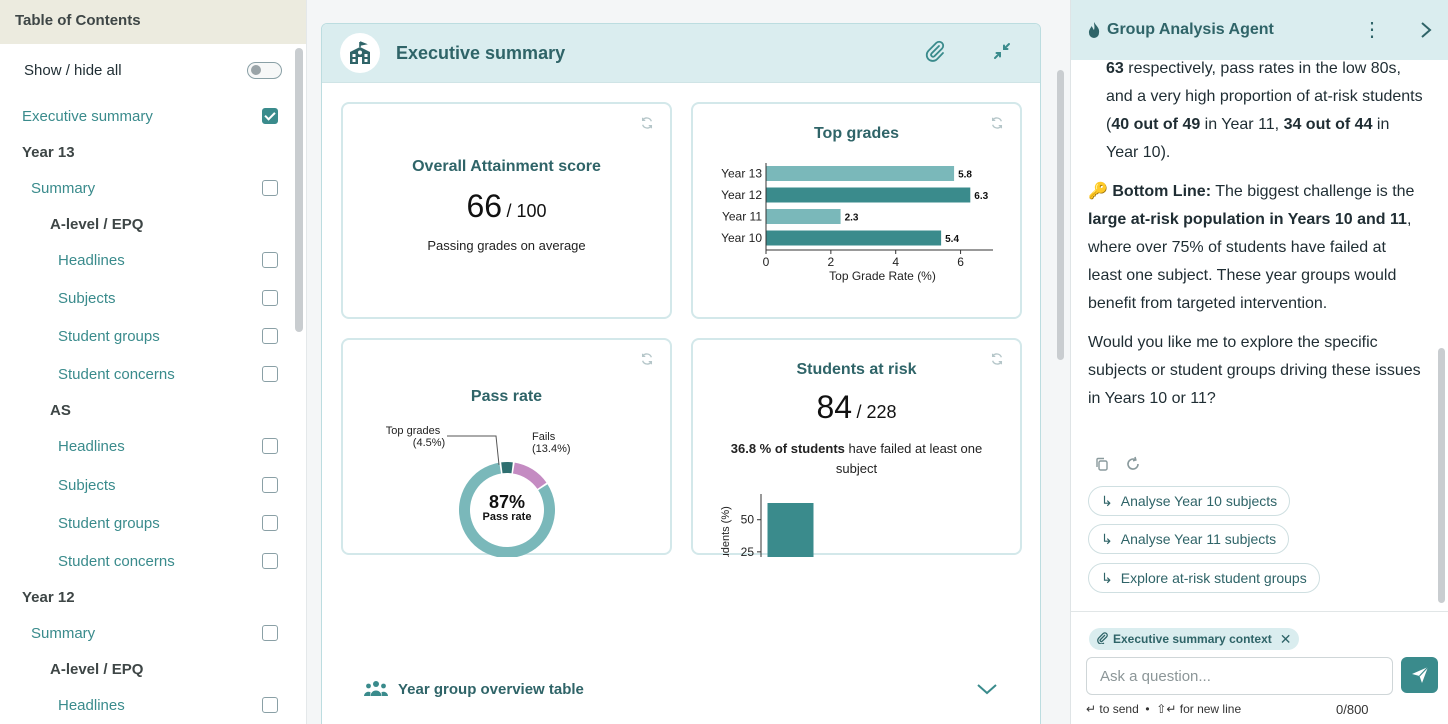  I want to click on attainment-note: Passing grades on average, so click(506, 245).